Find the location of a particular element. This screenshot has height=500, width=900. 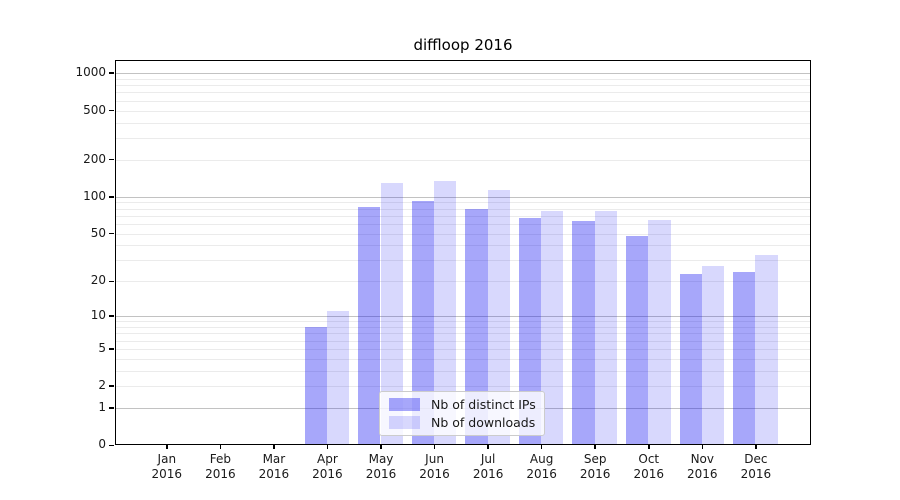

x-tick-label-jul: Jul 2016 is located at coordinates (488, 466).